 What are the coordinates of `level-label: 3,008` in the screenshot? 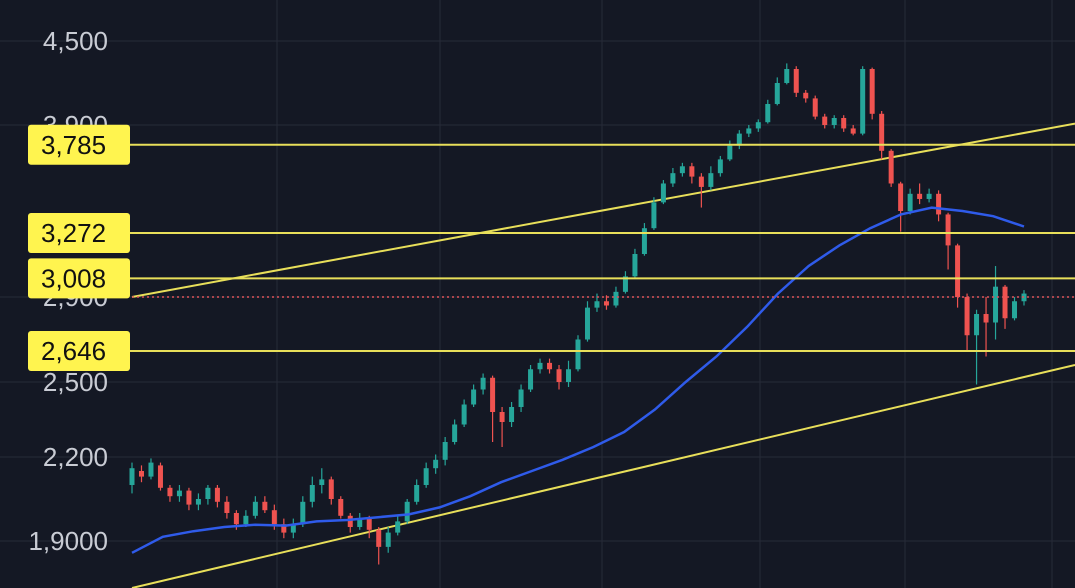 It's located at (73, 278).